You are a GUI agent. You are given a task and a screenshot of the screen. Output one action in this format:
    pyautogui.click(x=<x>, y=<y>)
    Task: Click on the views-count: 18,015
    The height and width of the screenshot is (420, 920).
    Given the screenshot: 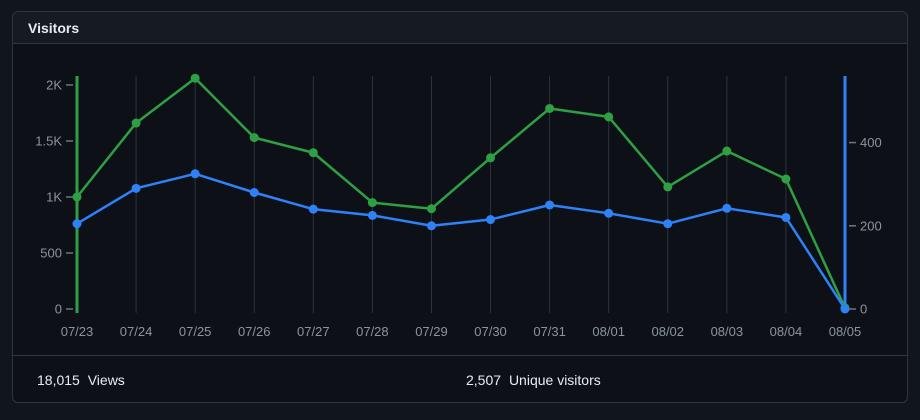 What is the action you would take?
    pyautogui.click(x=58, y=379)
    